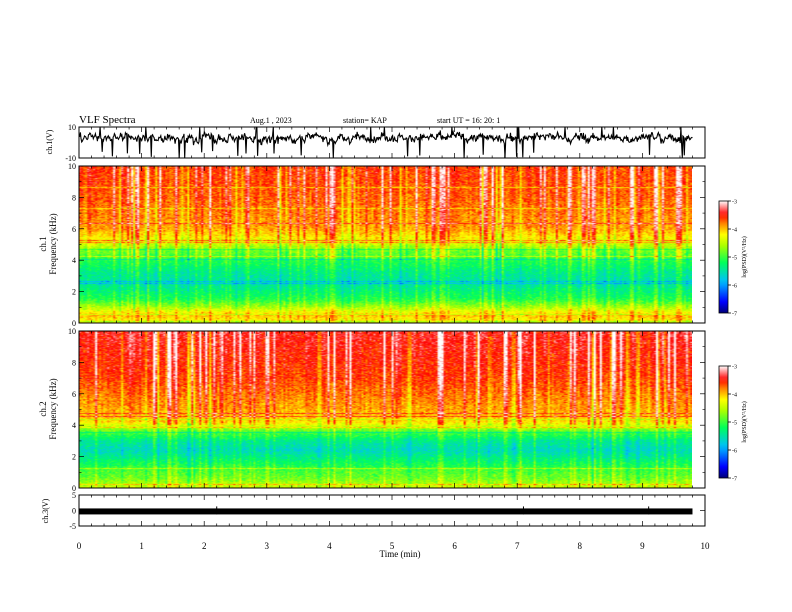 The image size is (792, 612). I want to click on waveform-line, so click(385, 142).